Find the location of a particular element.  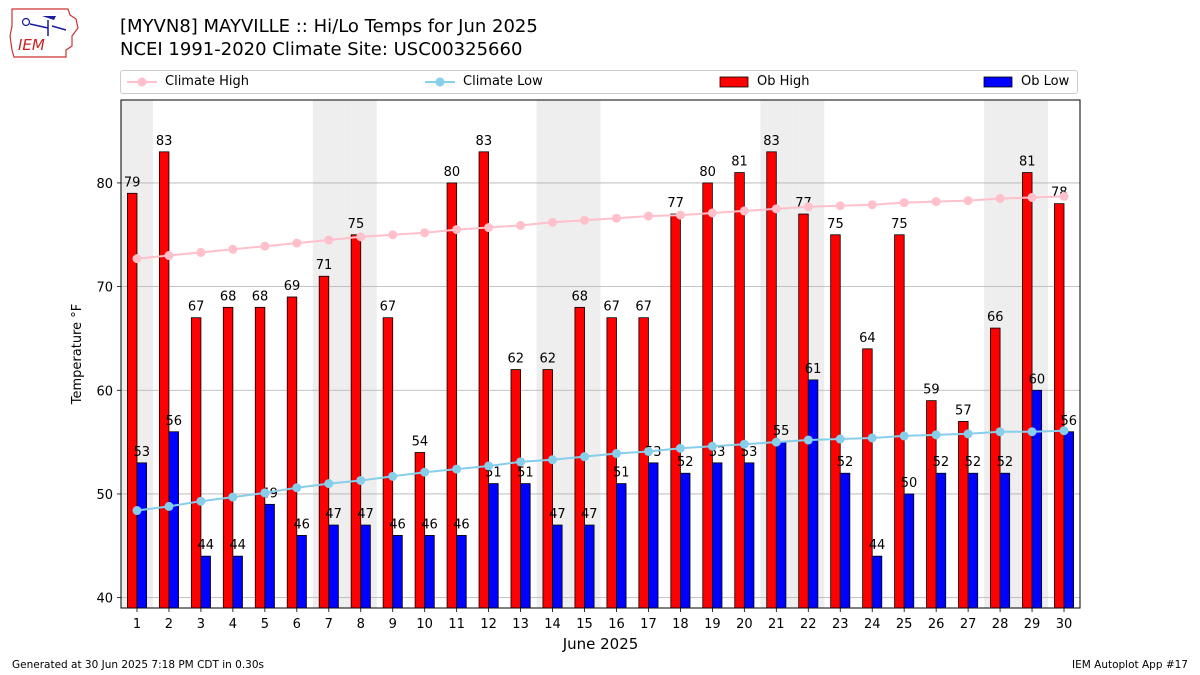

chart-subtitle: NCEI 1991-2020 Climate Site: USC00325660 is located at coordinates (321, 49).